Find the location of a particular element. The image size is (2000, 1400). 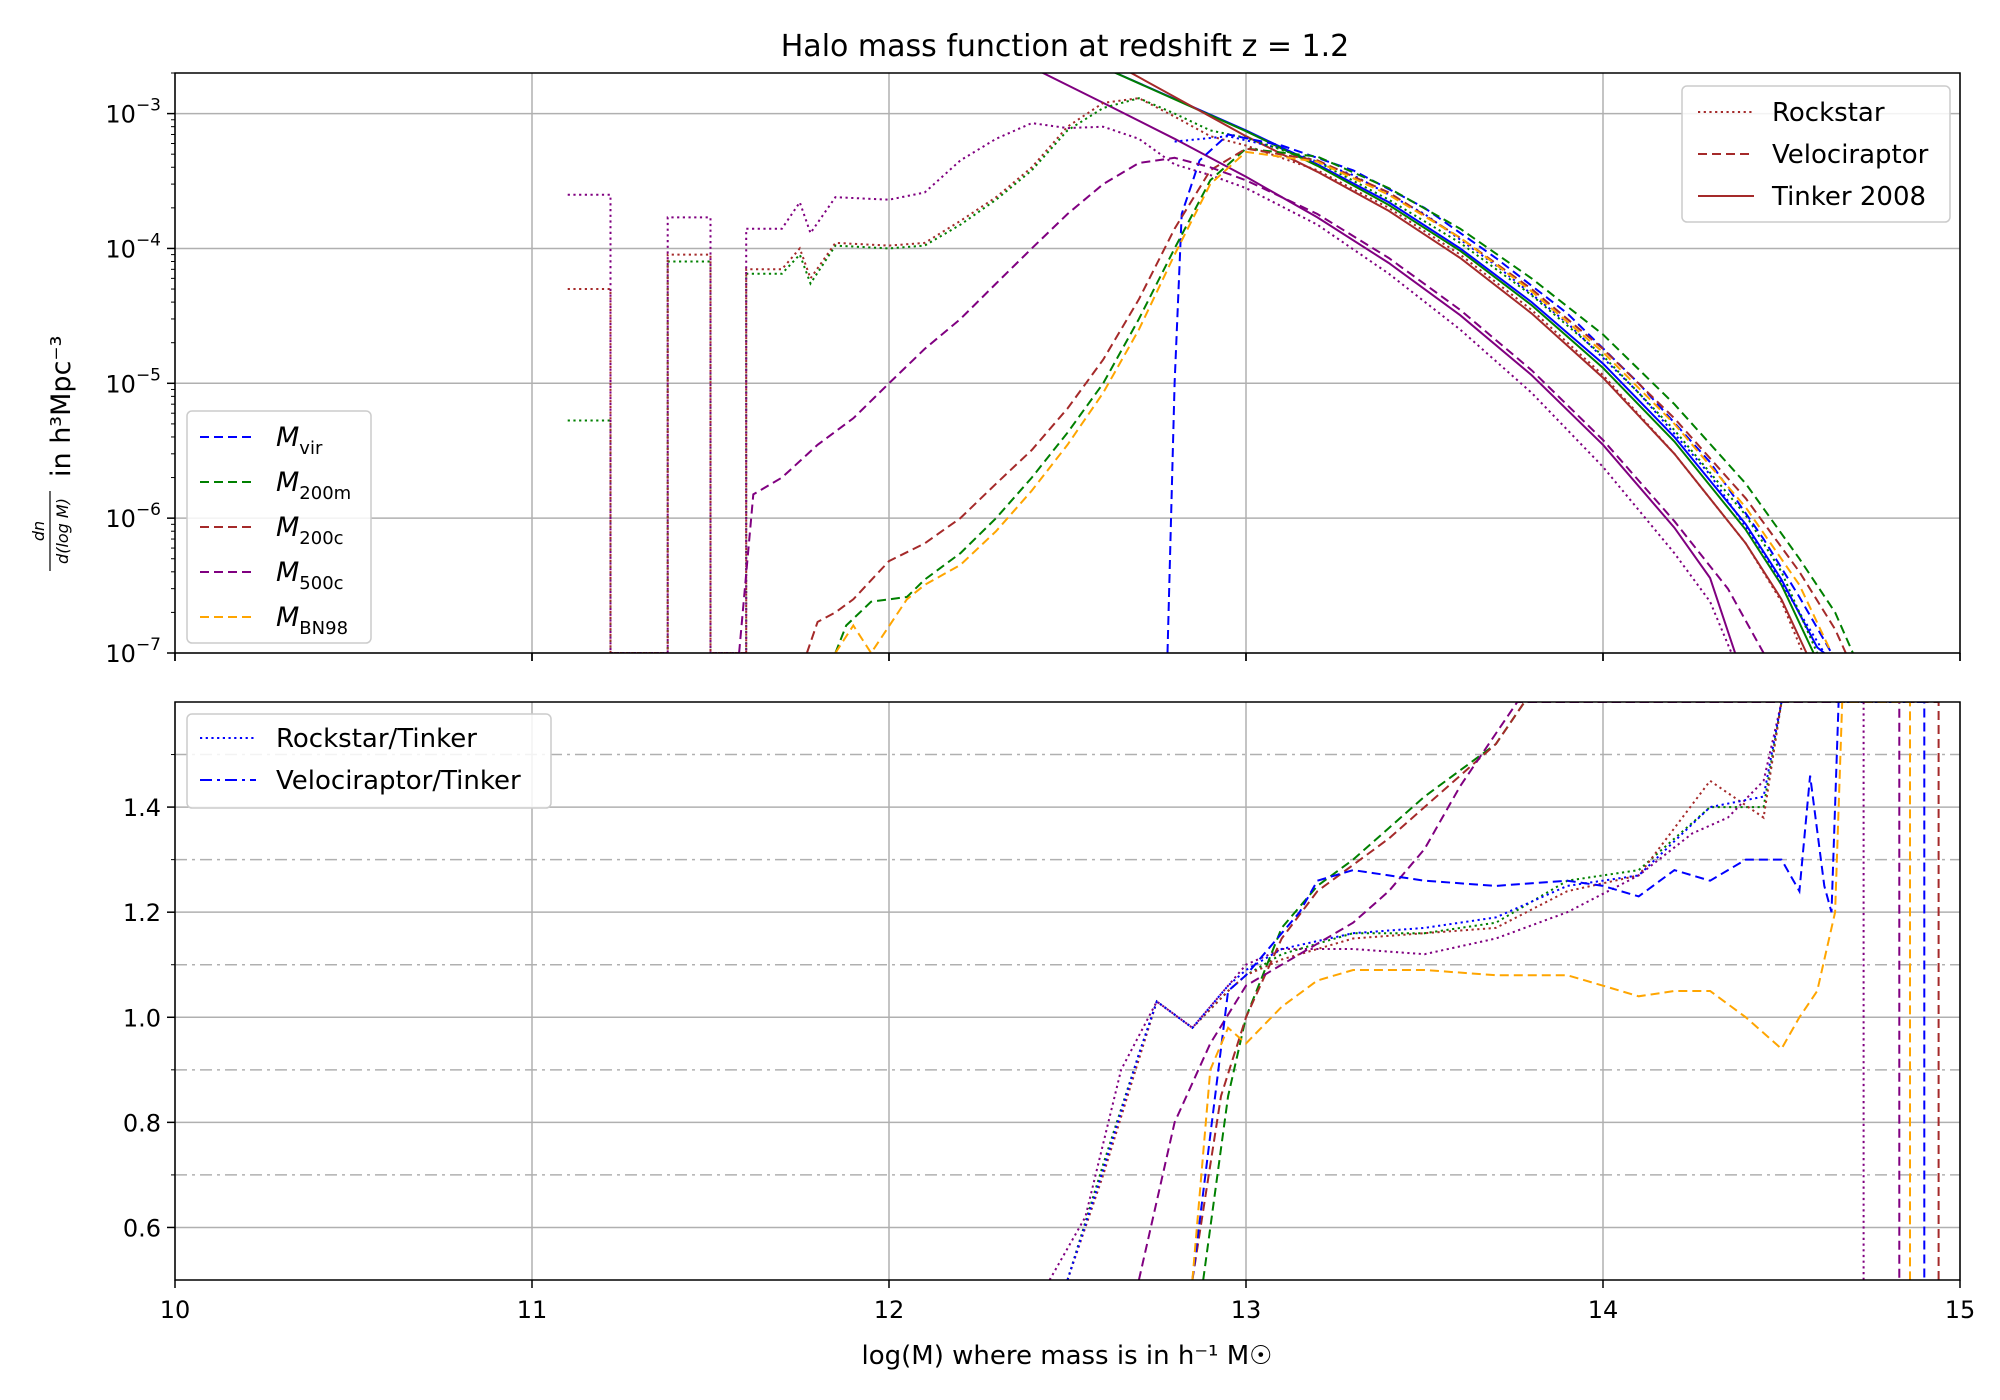

top-y-axis-label: dn d(log M) in h³Mpc⁻³ is located at coordinates (53, 453).